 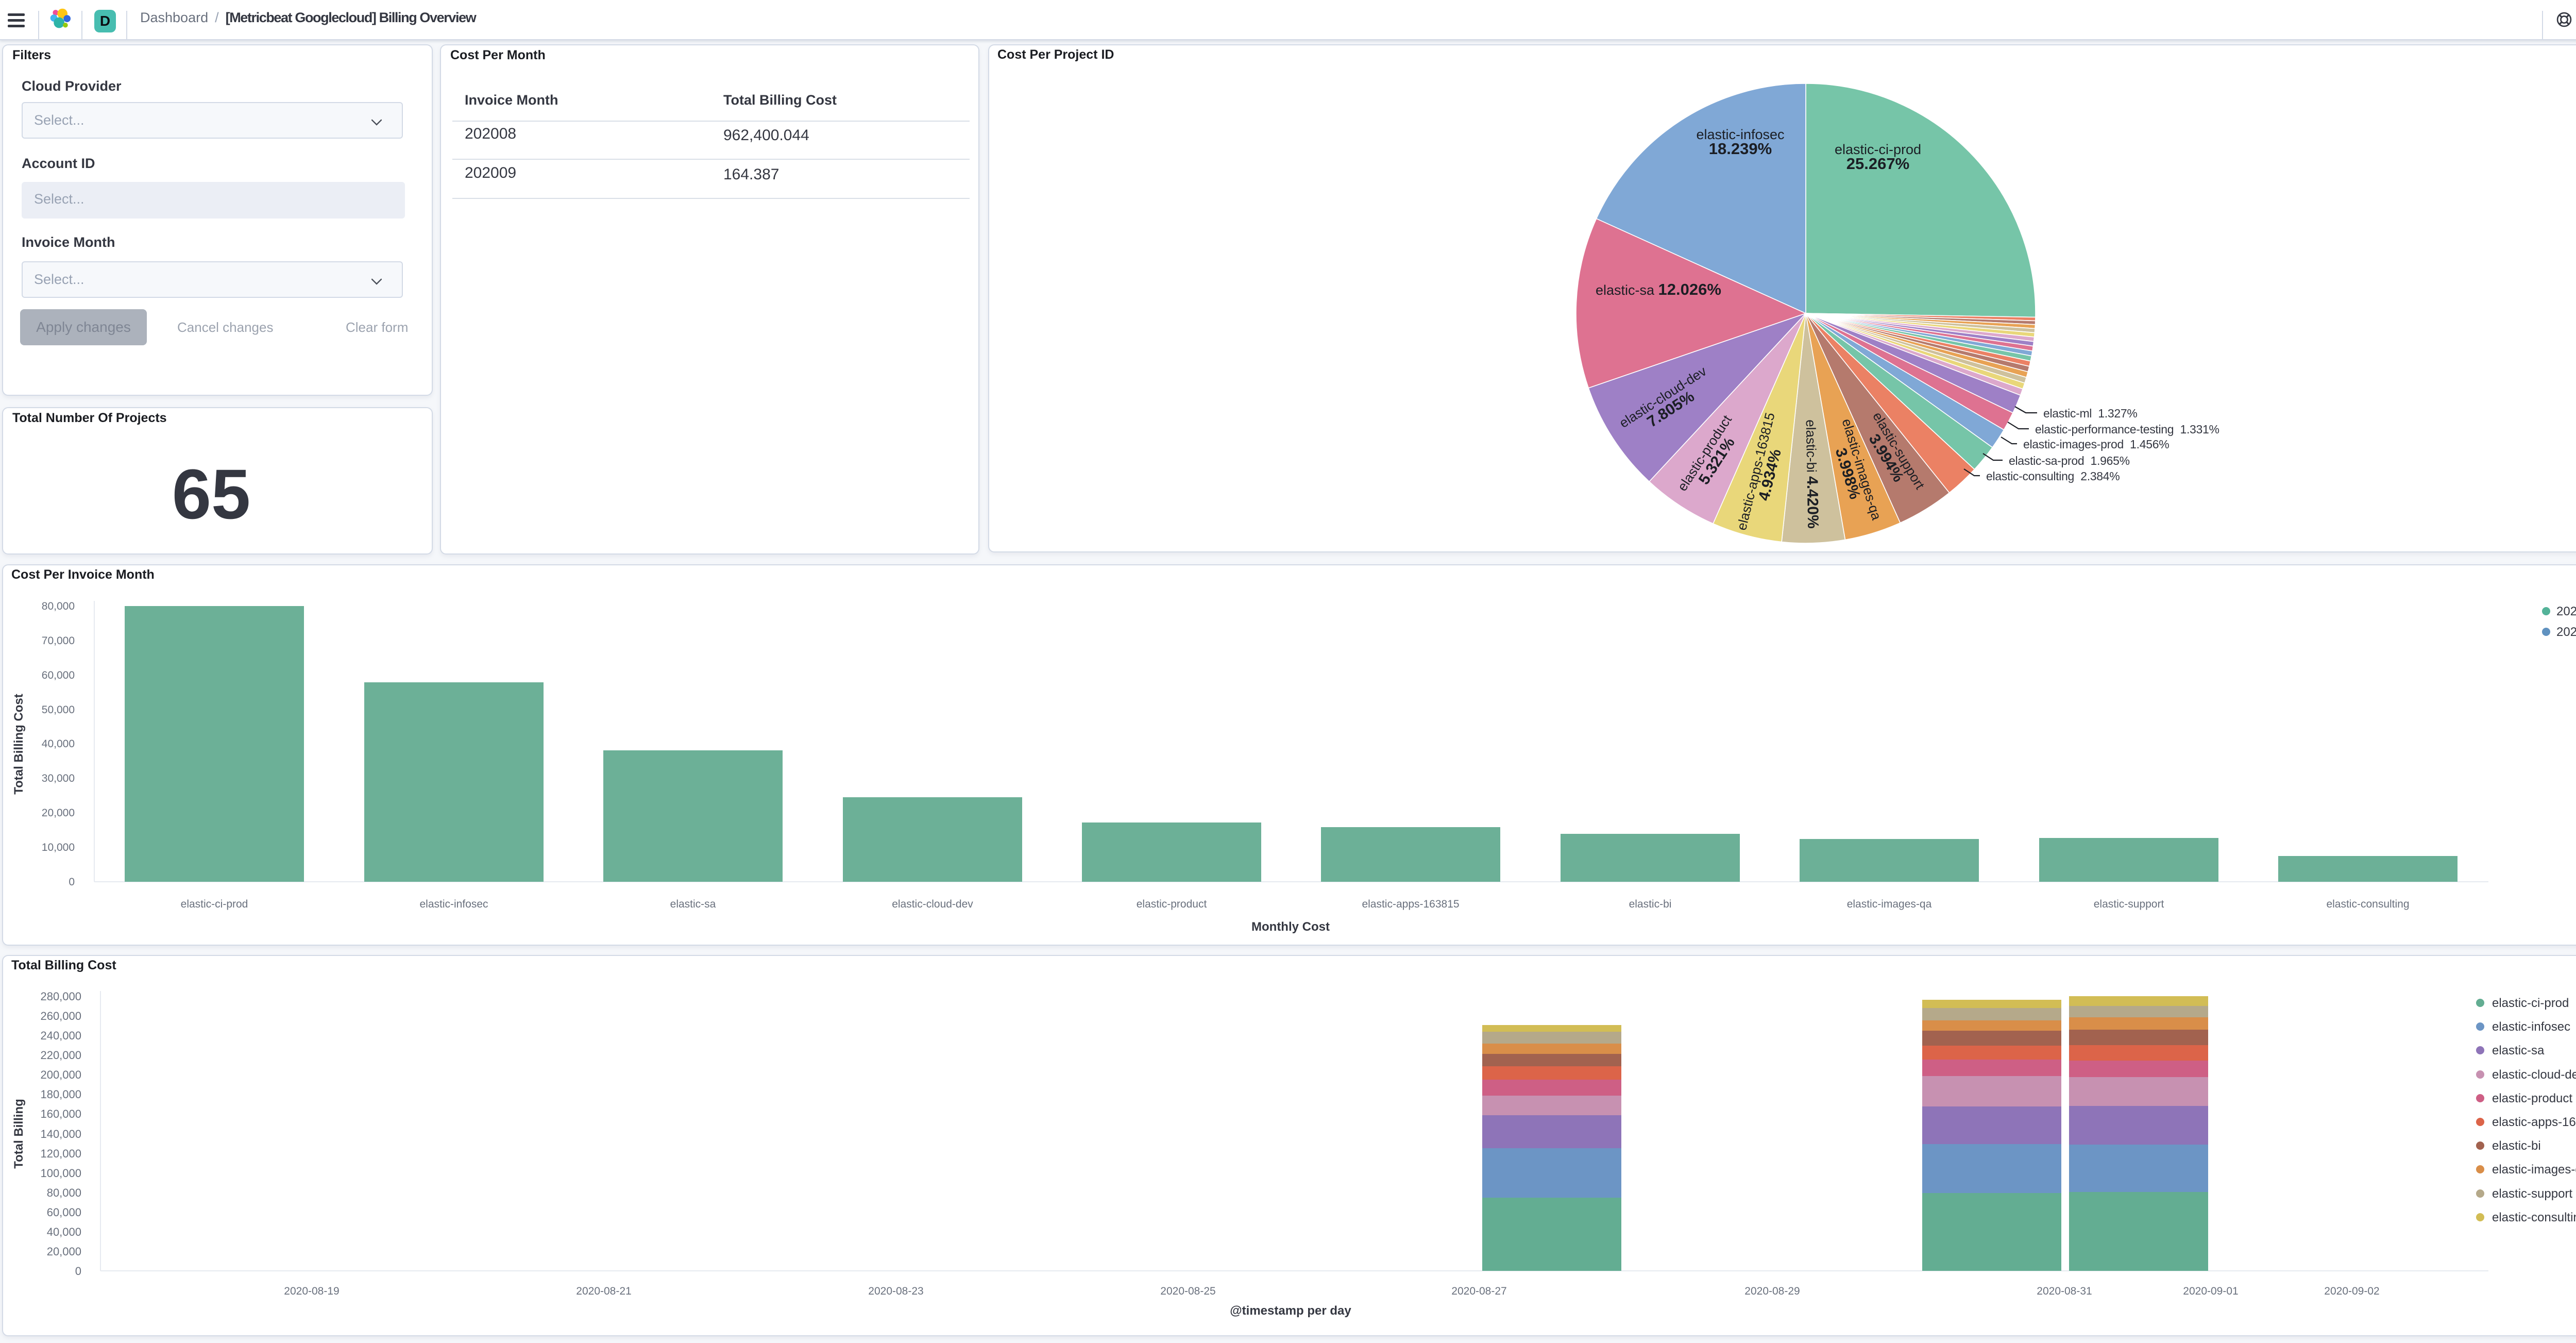 I want to click on svg-text: 2020-08-27, so click(x=1479, y=1291).